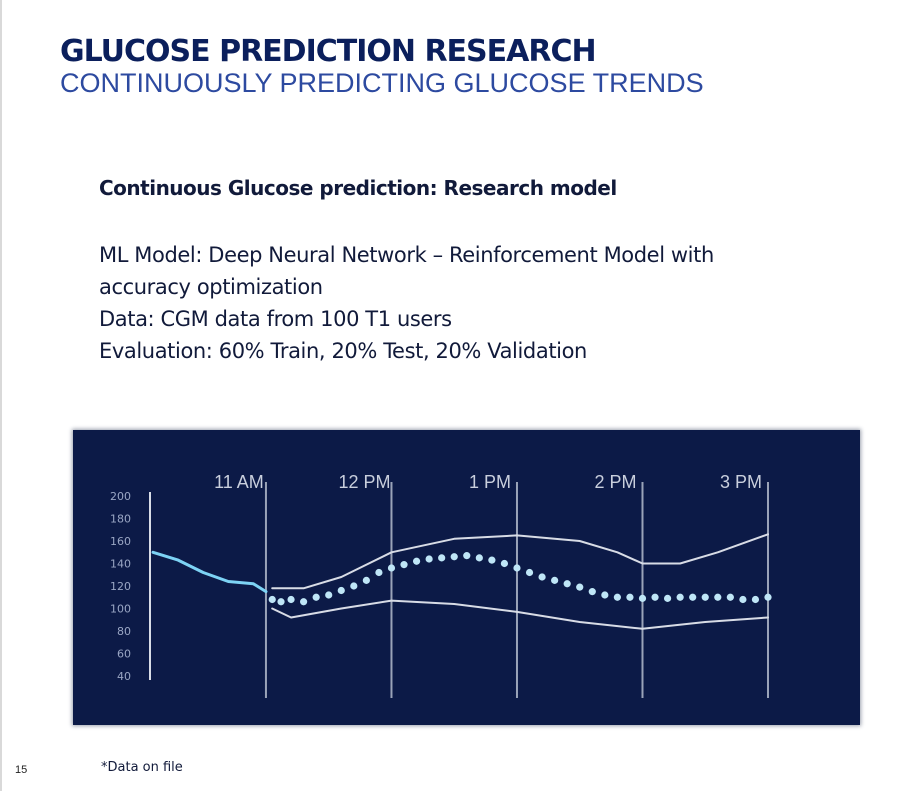 The image size is (902, 791). Describe the element at coordinates (1, 395) in the screenshot. I see `left-edge-rule` at that location.